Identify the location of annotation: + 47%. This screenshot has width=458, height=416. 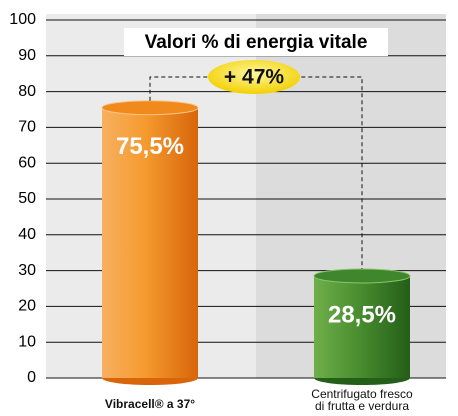
(254, 77).